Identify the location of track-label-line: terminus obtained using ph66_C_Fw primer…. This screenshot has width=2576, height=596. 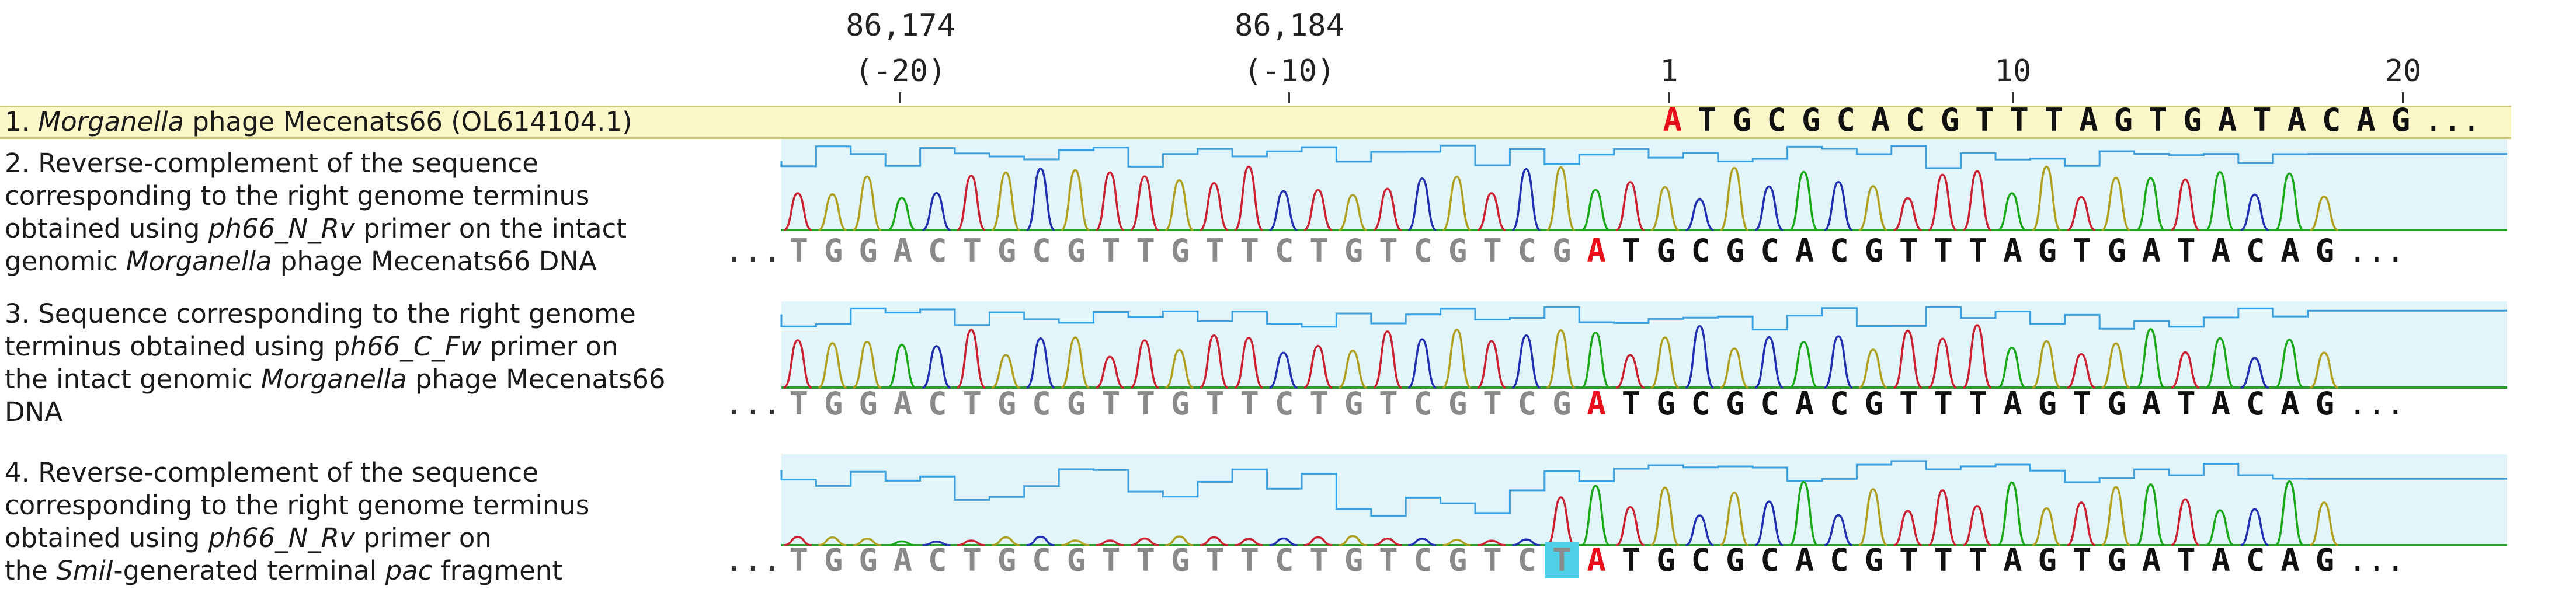
(311, 347).